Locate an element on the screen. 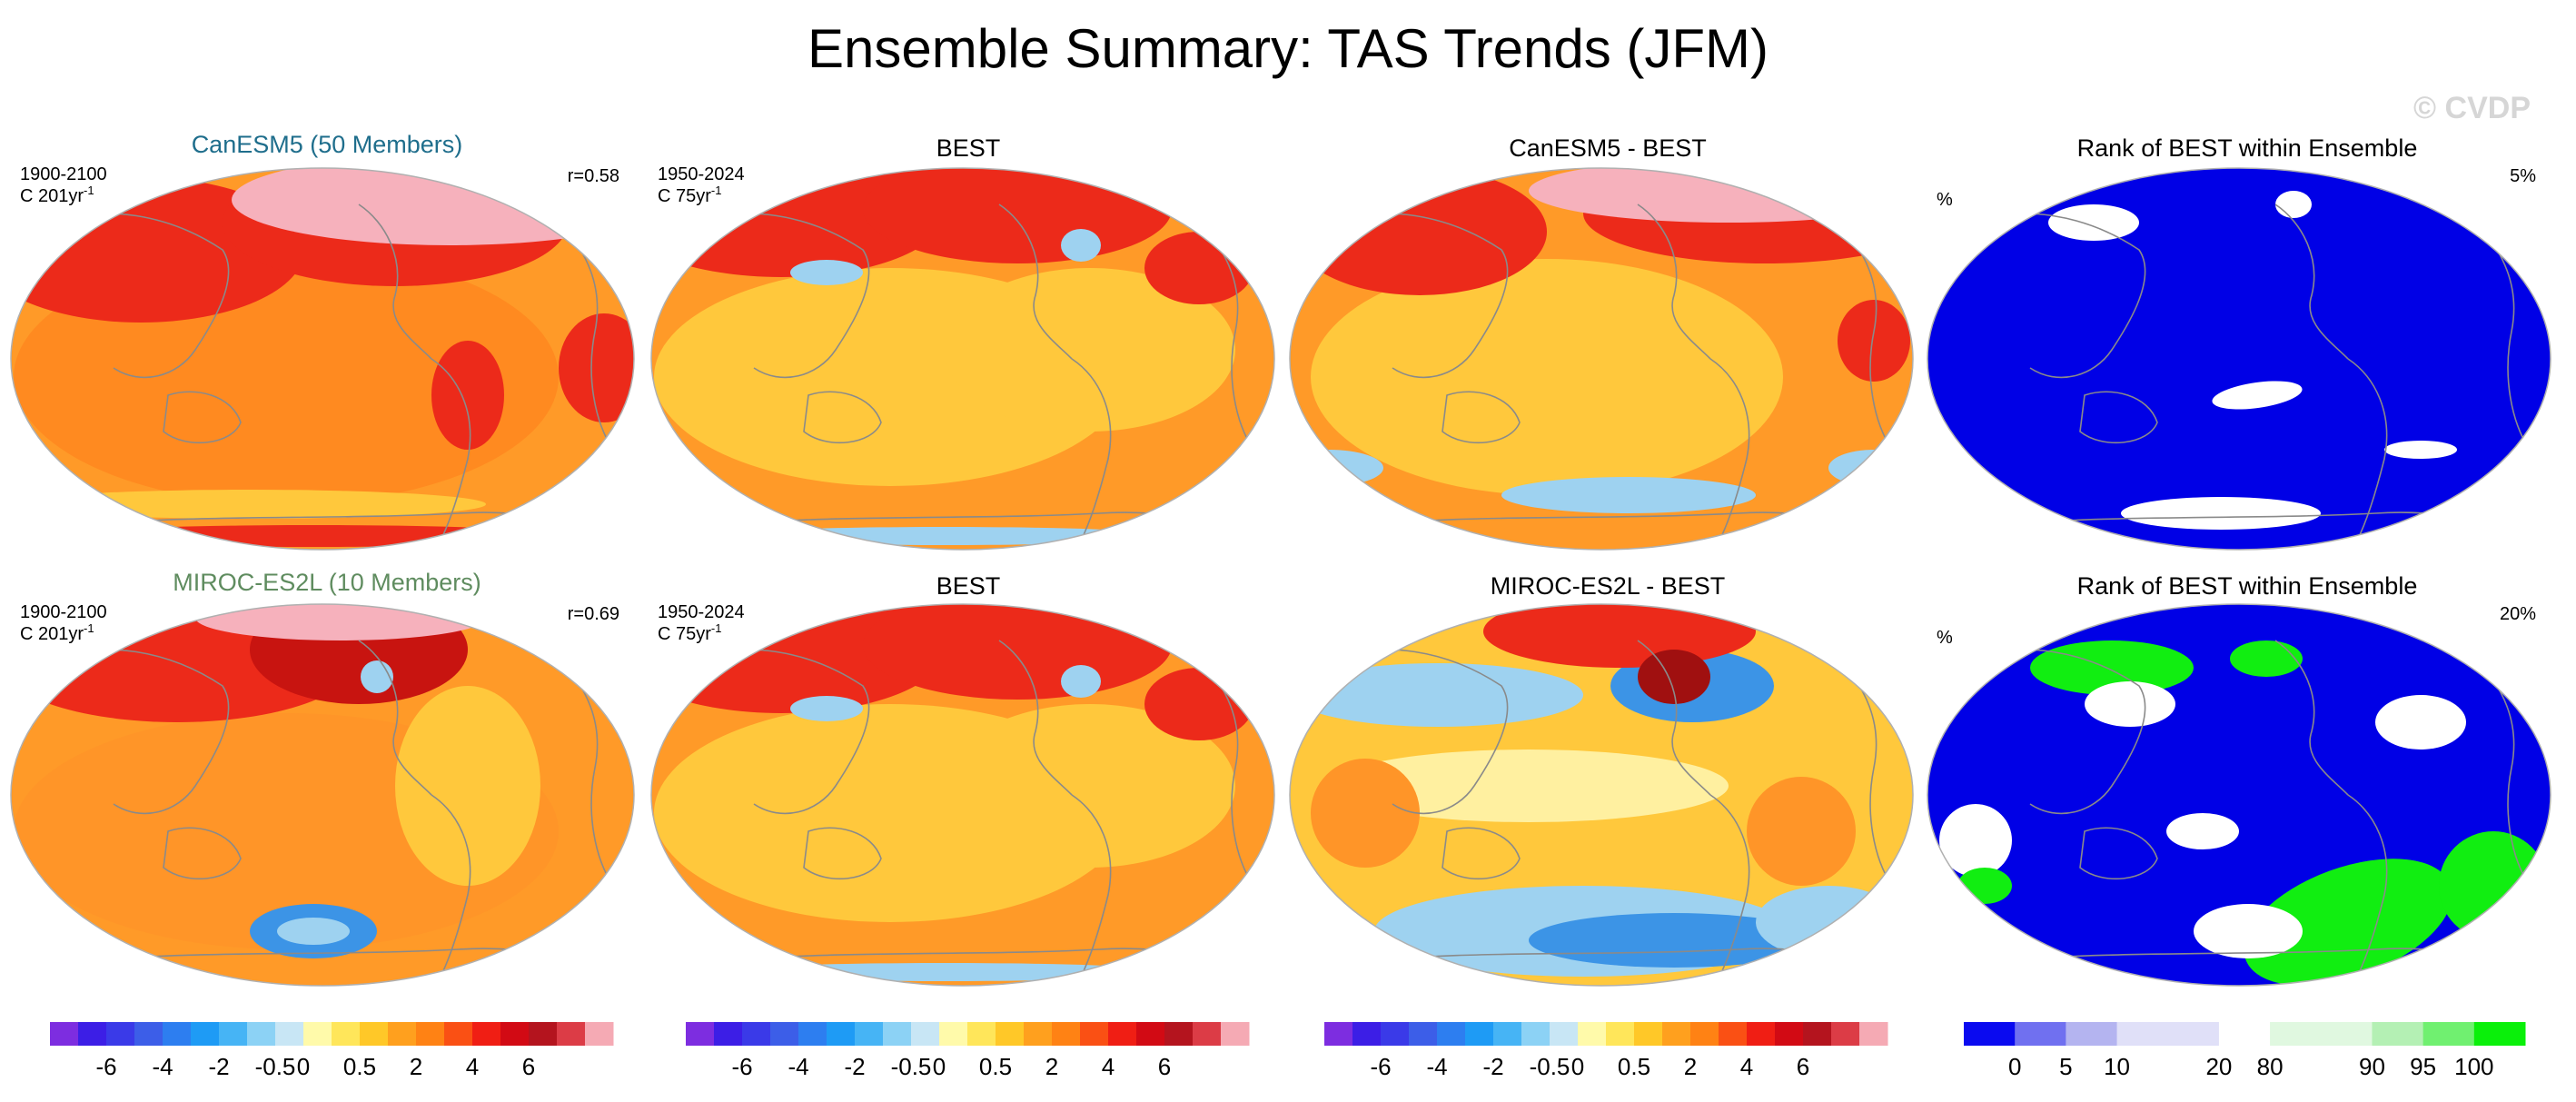 This screenshot has width=2576, height=1102. rank-percent-label: % is located at coordinates (1945, 638).